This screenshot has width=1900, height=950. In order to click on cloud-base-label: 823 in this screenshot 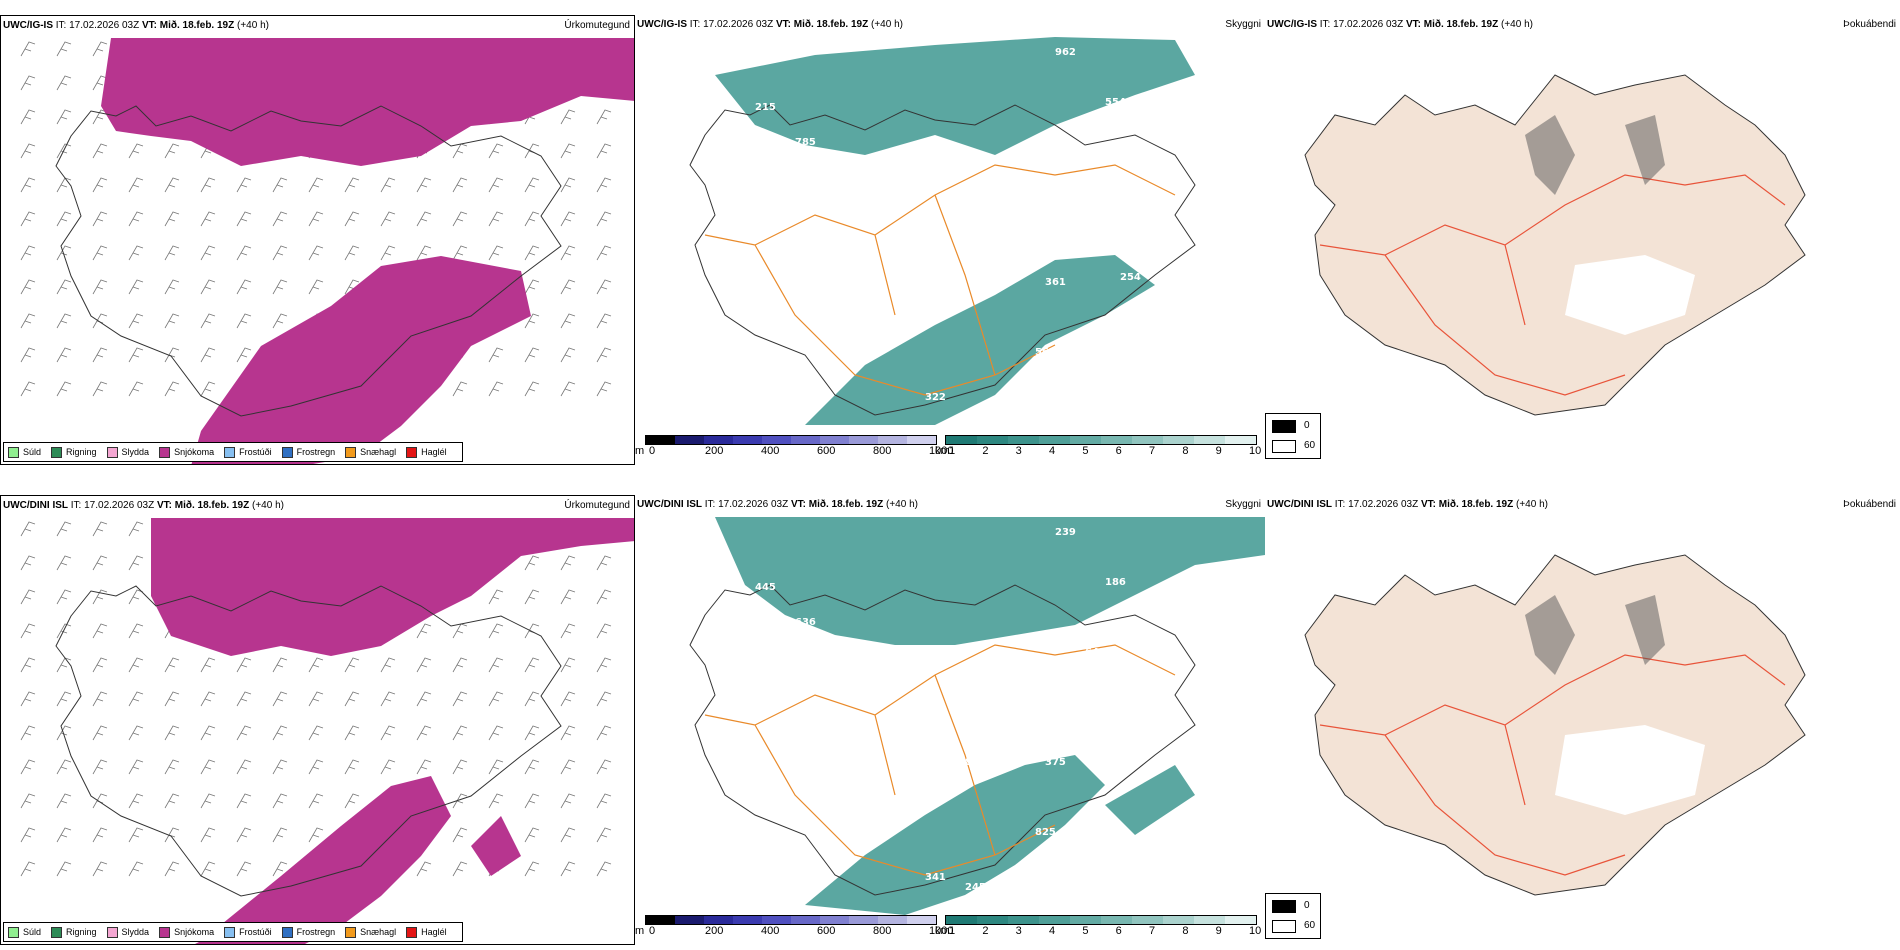, I will do `click(975, 762)`.